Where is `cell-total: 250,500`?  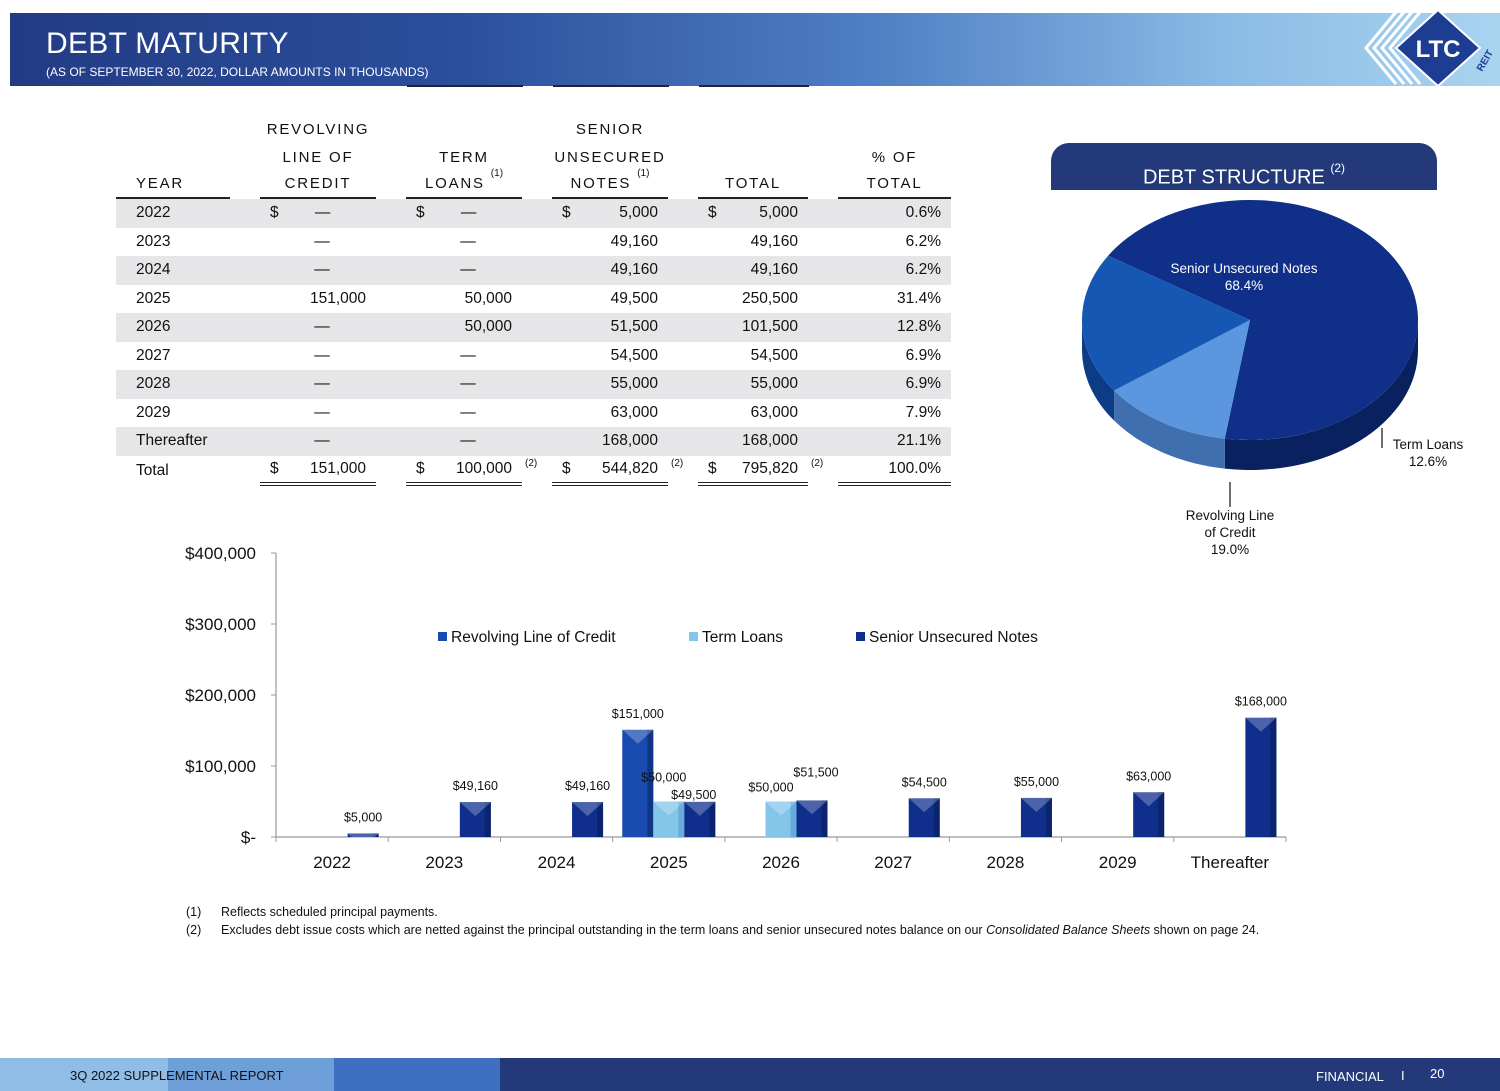
cell-total: 250,500 is located at coordinates (769, 298).